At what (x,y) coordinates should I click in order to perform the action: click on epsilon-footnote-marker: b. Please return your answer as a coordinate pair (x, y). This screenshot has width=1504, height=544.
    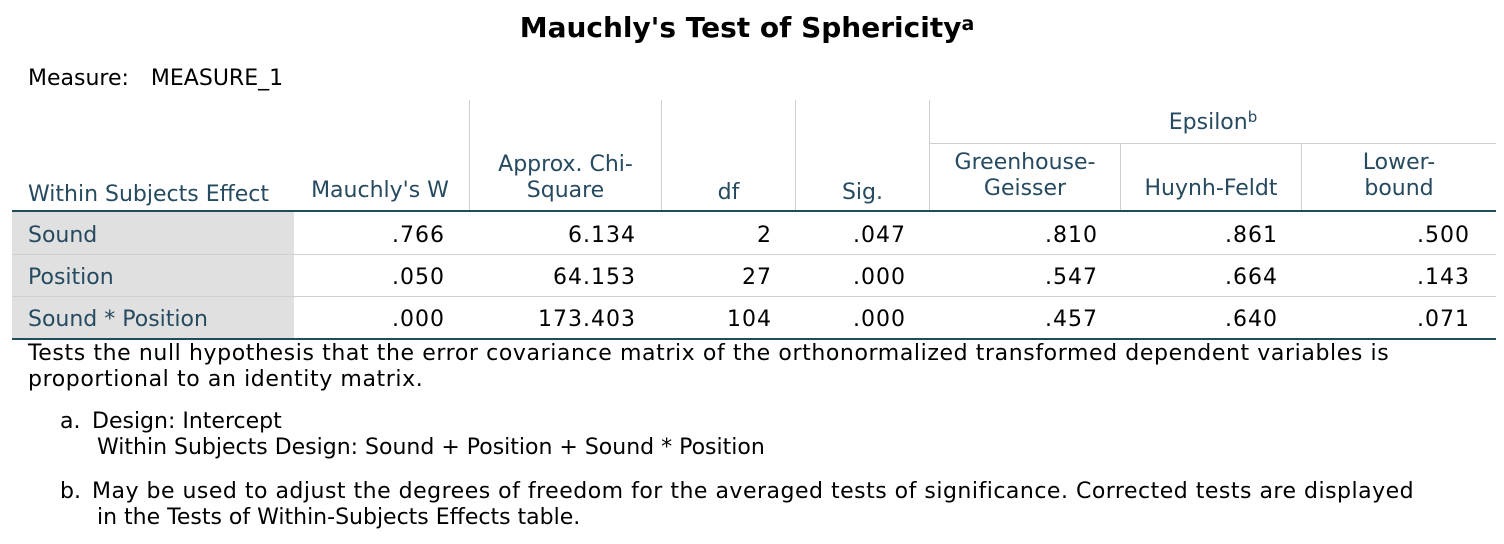
    Looking at the image, I should click on (1252, 117).